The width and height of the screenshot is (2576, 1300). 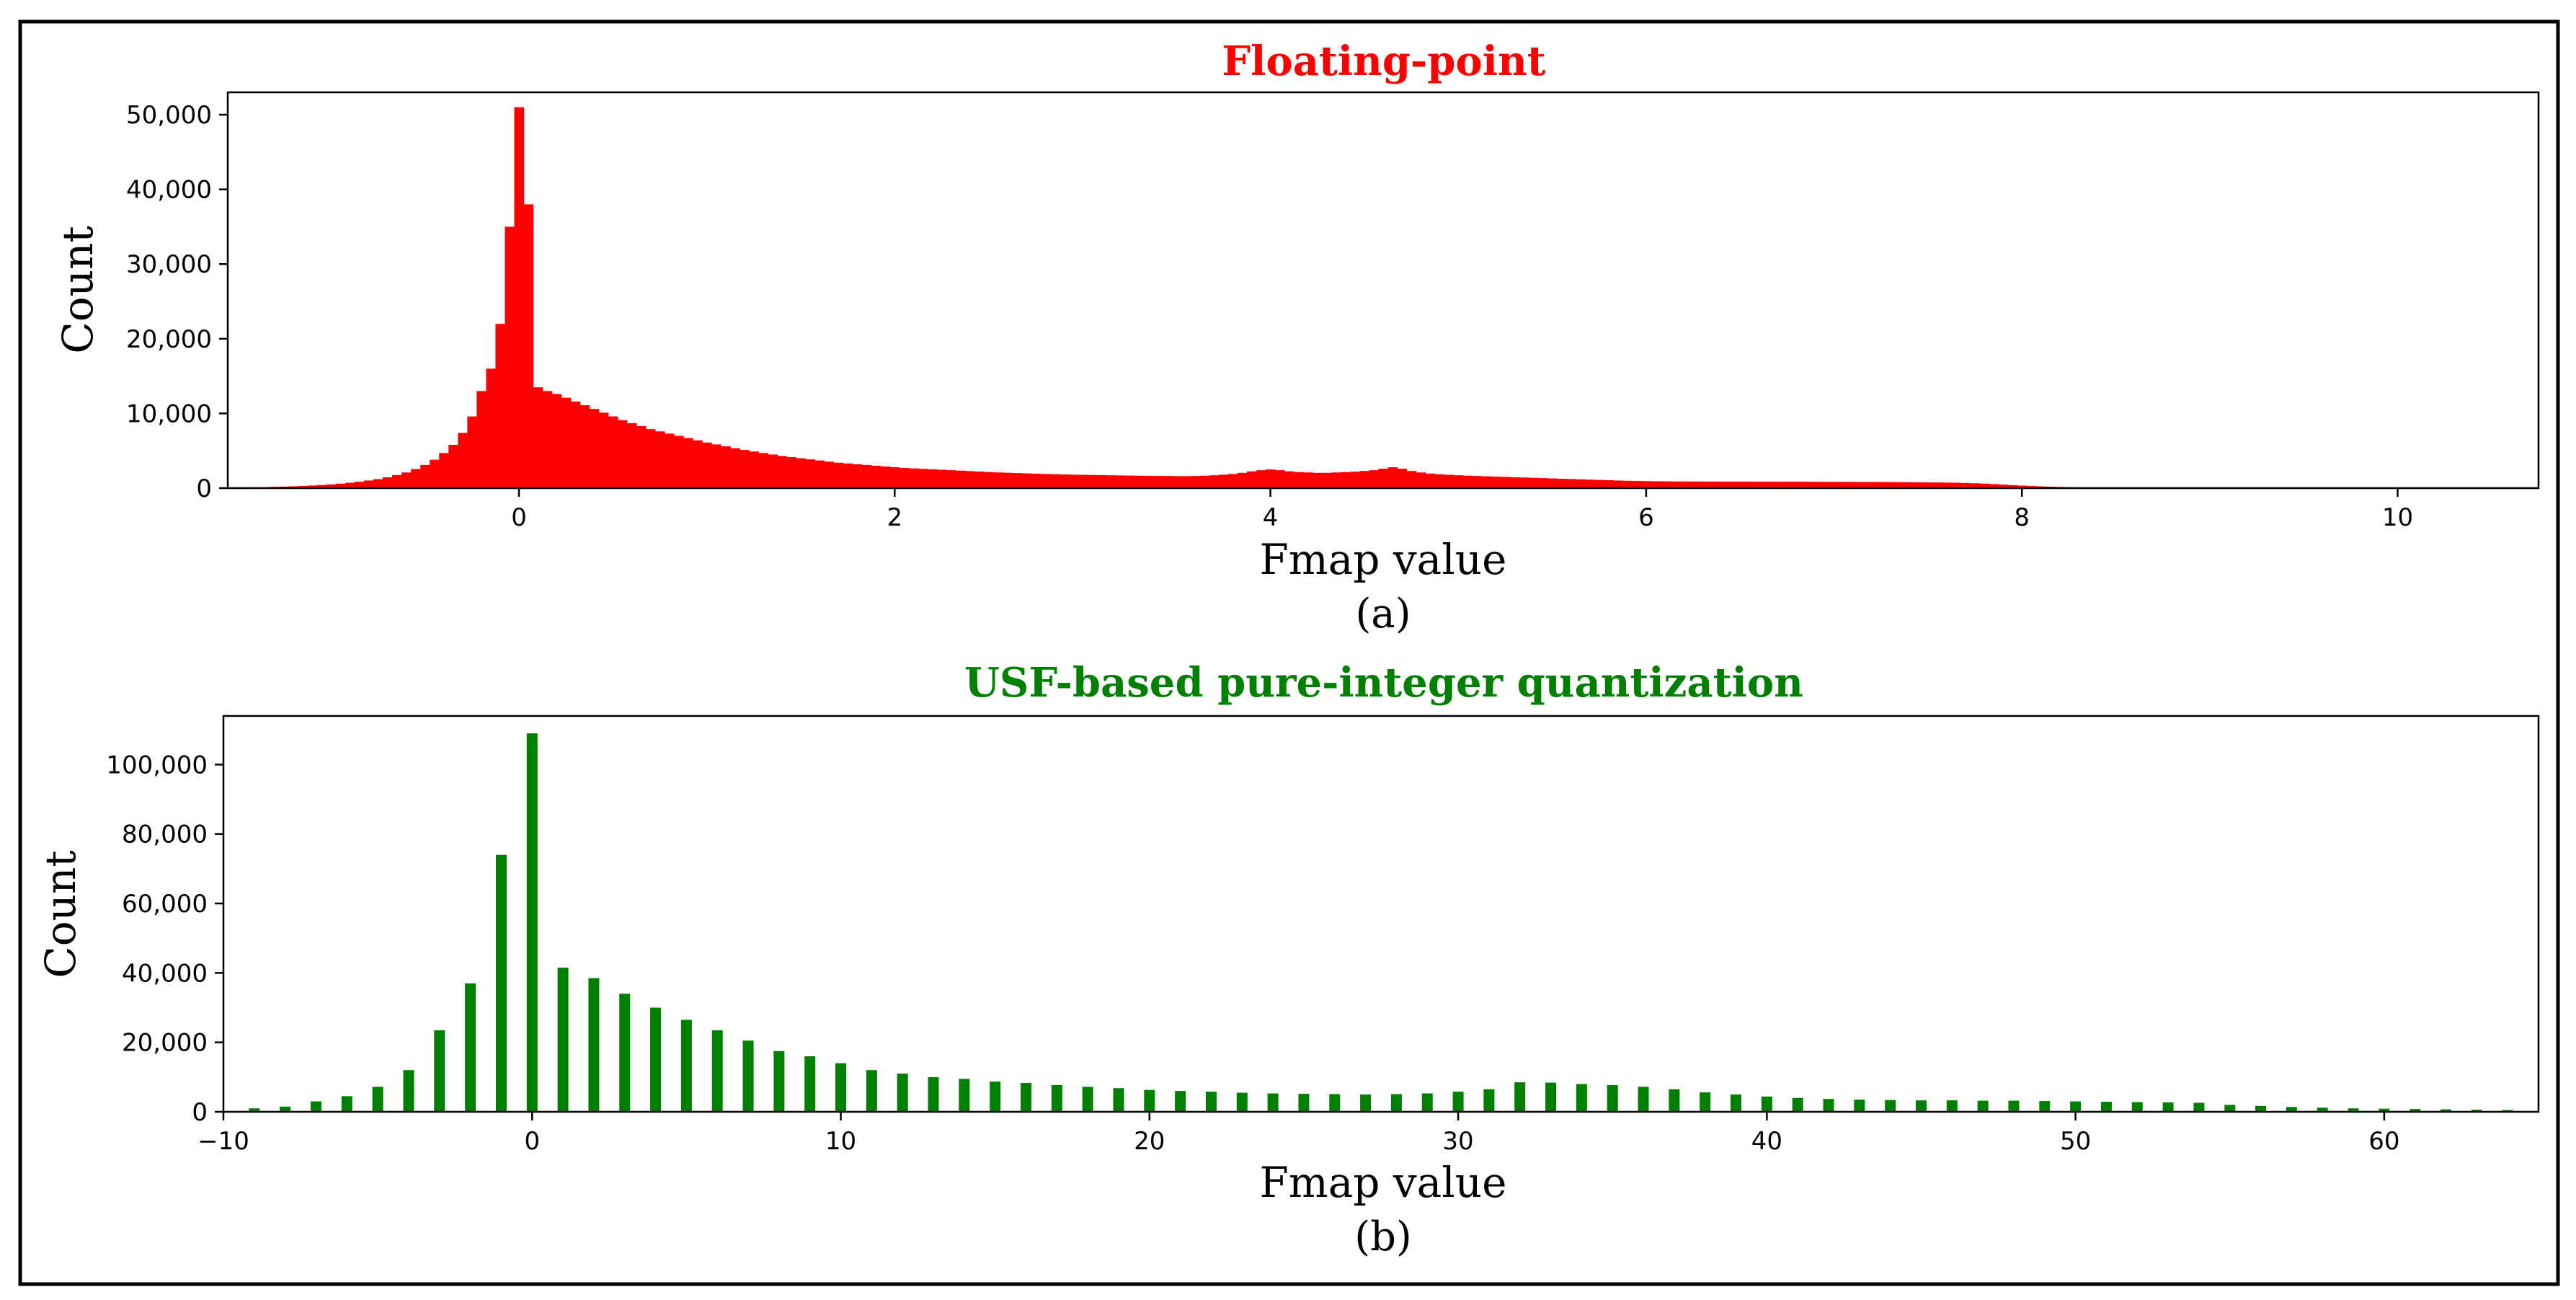 I want to click on chart-a-ylabel: Count, so click(x=77, y=289).